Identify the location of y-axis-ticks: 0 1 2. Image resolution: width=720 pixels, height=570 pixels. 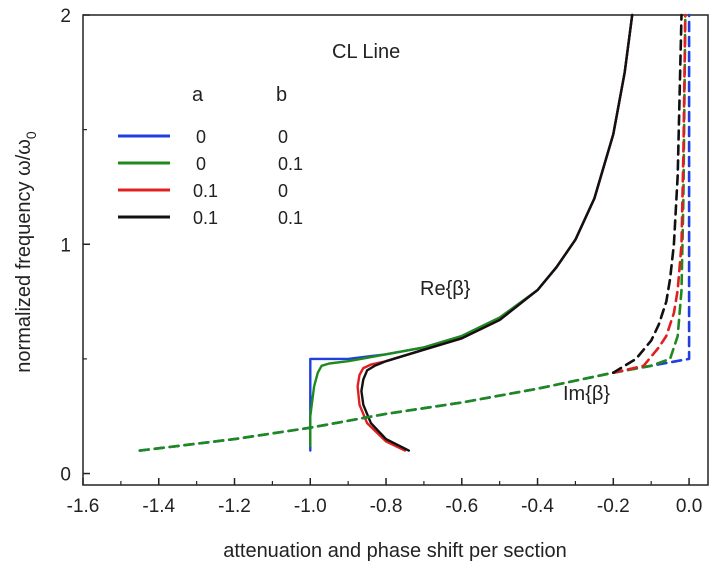
(75, 246).